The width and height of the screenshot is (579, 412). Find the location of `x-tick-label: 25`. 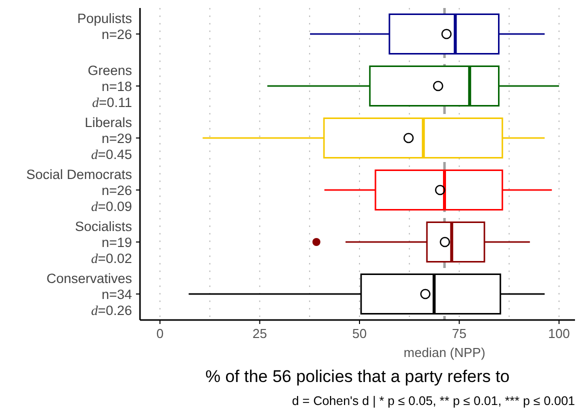

x-tick-label: 25 is located at coordinates (259, 333).